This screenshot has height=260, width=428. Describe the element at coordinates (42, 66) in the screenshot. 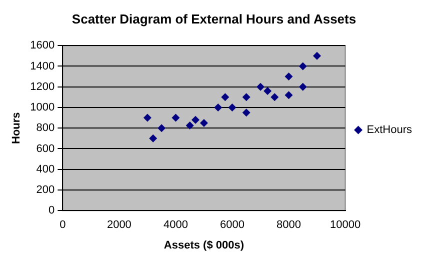

I see `y-tick-label: 1400` at that location.